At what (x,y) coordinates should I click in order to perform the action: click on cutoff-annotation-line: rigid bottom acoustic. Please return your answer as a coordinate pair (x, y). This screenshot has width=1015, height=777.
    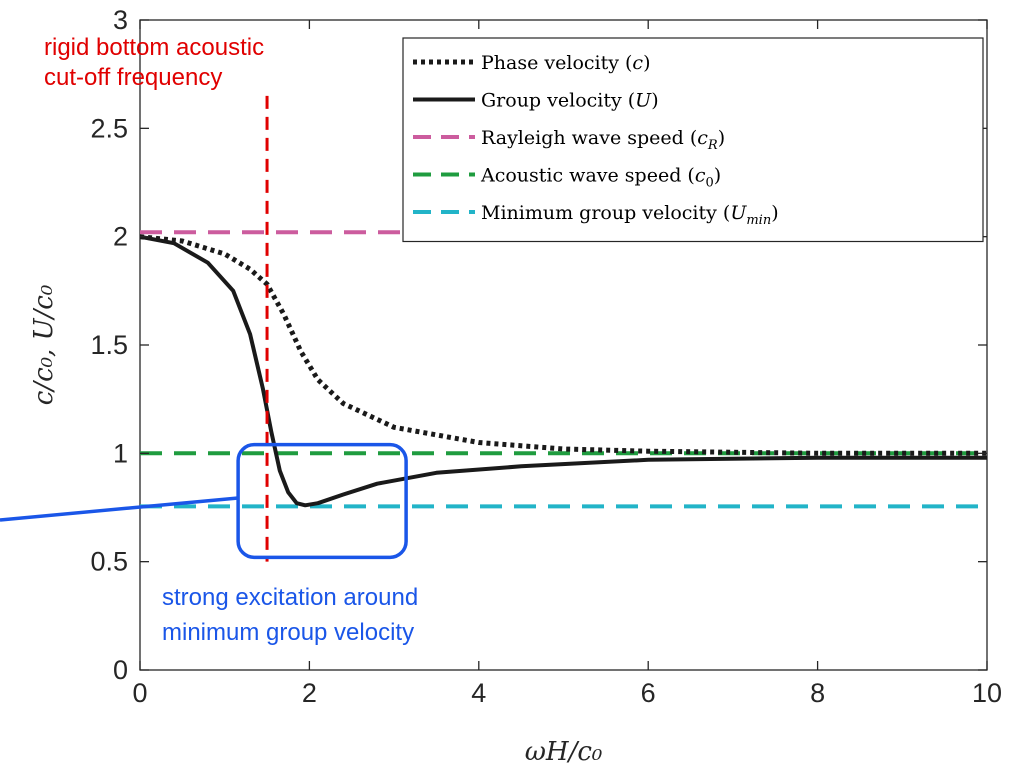
    Looking at the image, I should click on (154, 47).